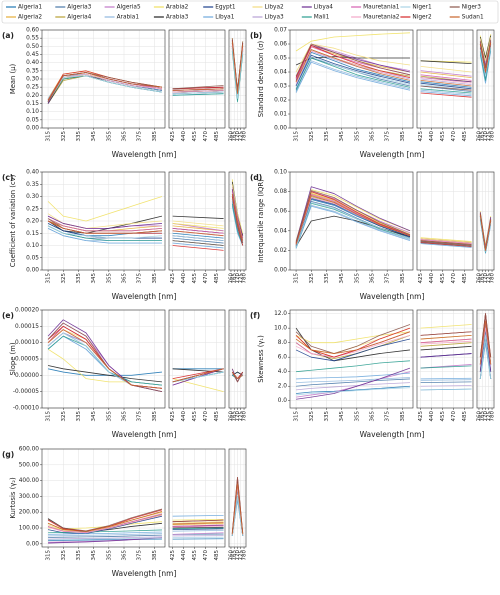  Describe the element at coordinates (8, 315) in the screenshot. I see `panel-label: (e)` at that location.